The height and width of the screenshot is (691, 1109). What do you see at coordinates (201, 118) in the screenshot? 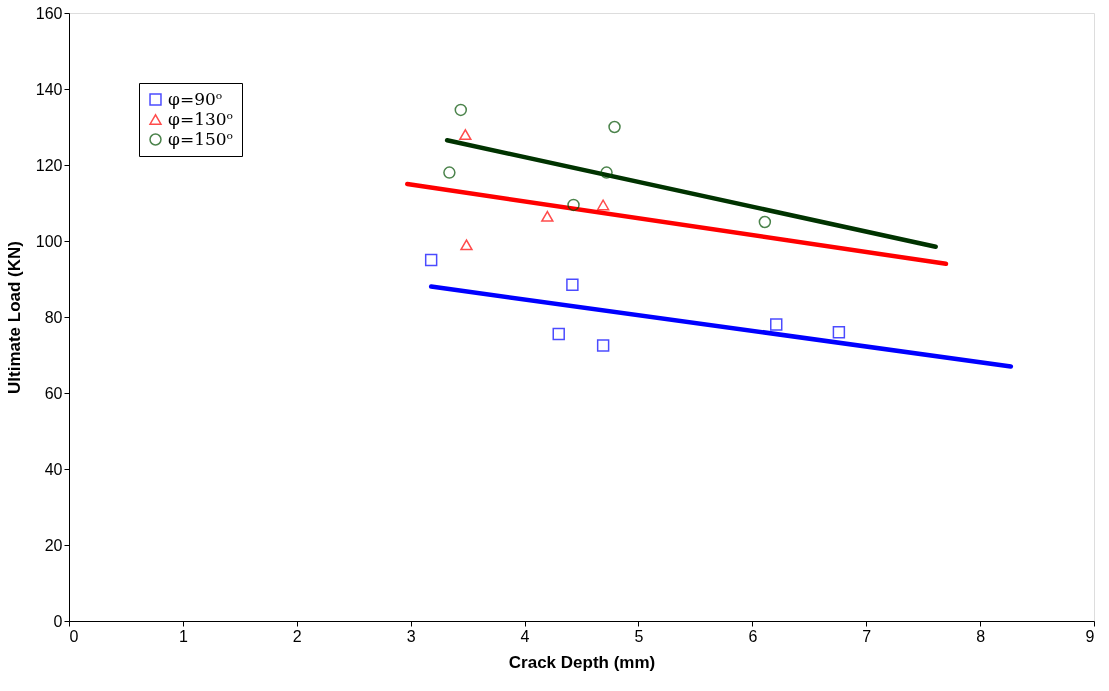
I see `legend-label: φ=130ᵒ` at bounding box center [201, 118].